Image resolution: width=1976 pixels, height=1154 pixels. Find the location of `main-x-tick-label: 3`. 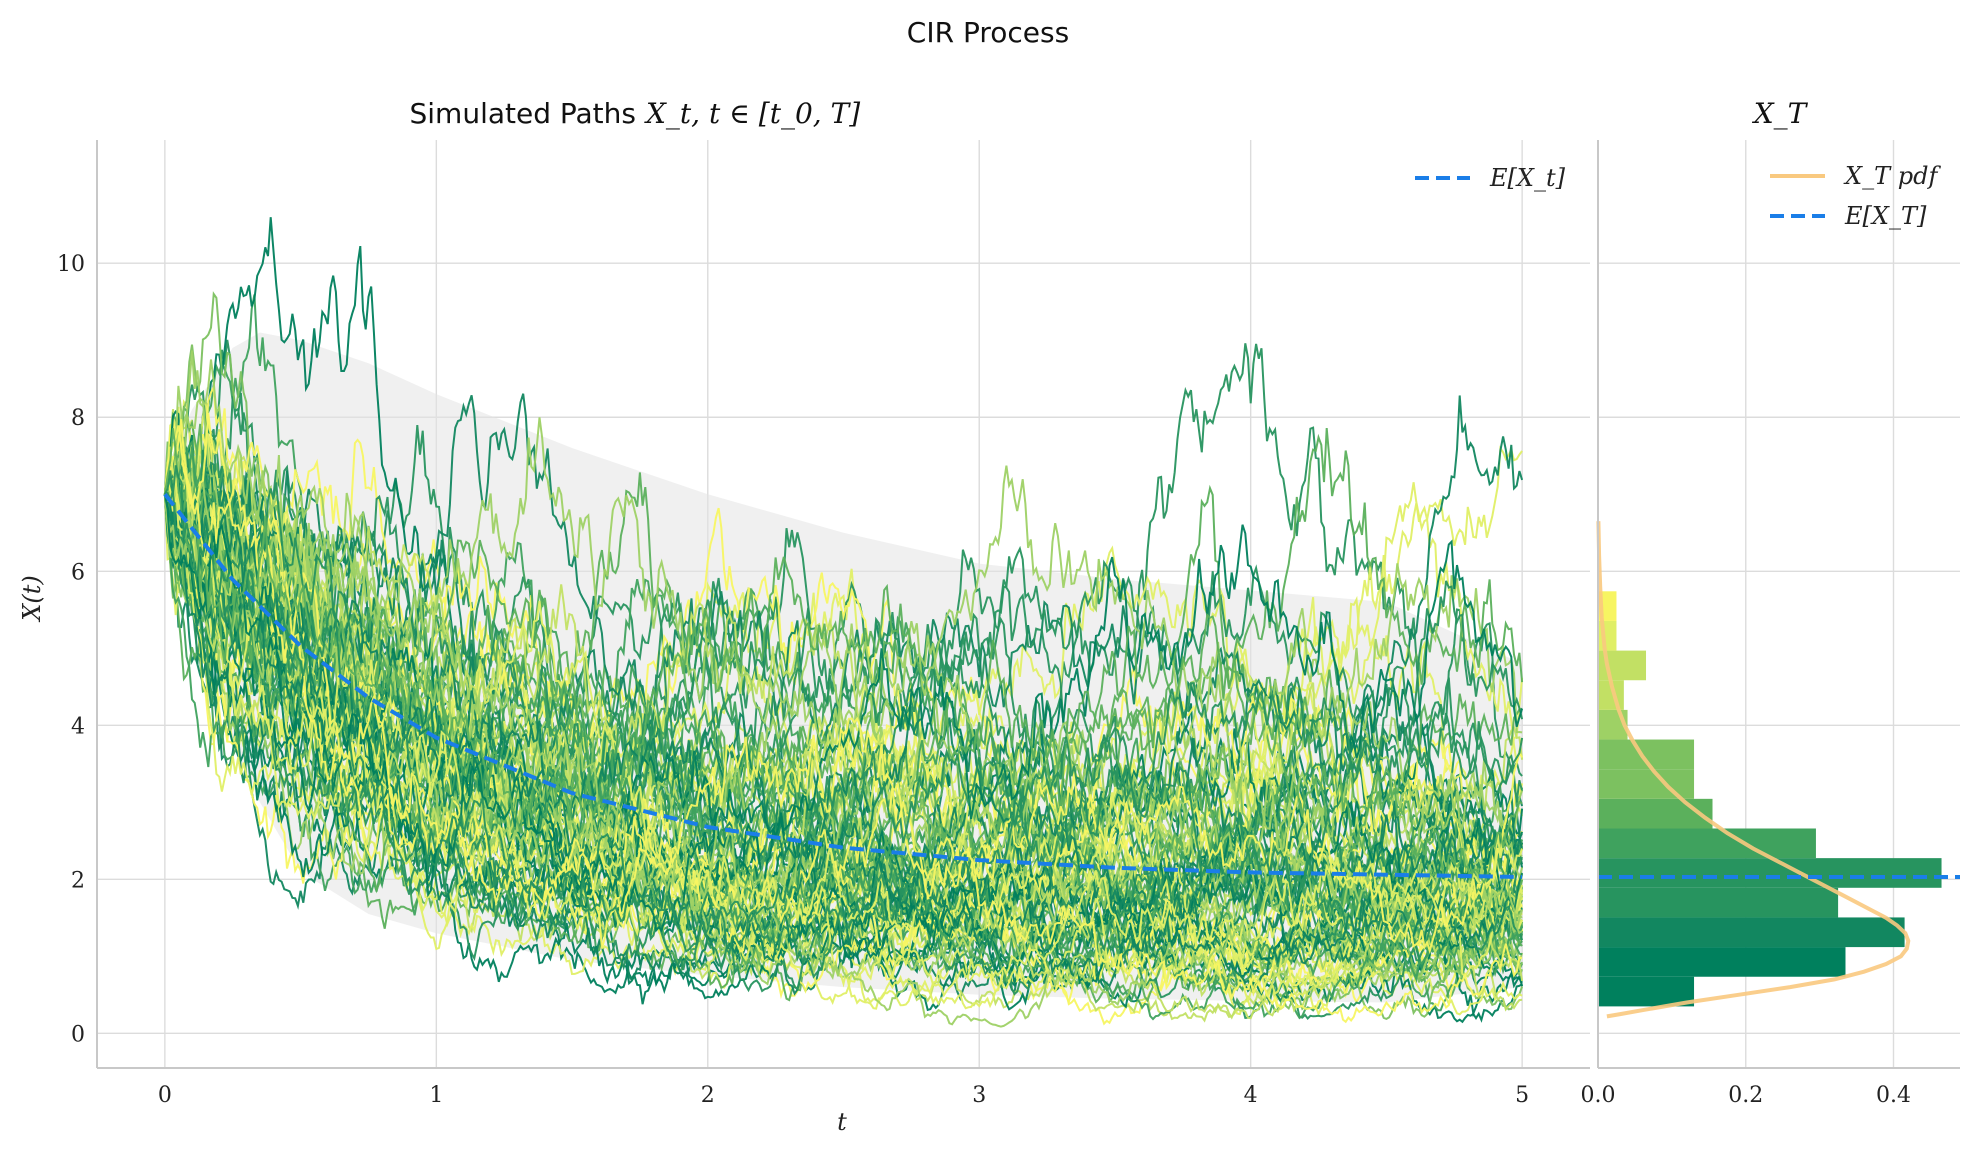

main-x-tick-label: 3 is located at coordinates (979, 1095).